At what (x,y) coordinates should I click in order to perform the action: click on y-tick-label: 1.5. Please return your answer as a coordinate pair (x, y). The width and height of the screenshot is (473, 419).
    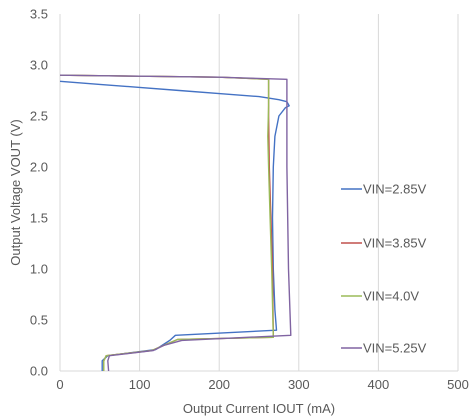
    Looking at the image, I should click on (39, 218).